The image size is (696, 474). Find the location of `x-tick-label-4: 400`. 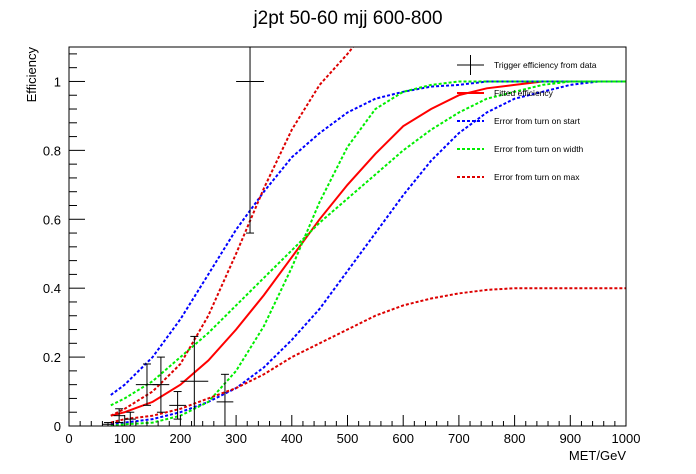

x-tick-label-4: 400 is located at coordinates (292, 438).